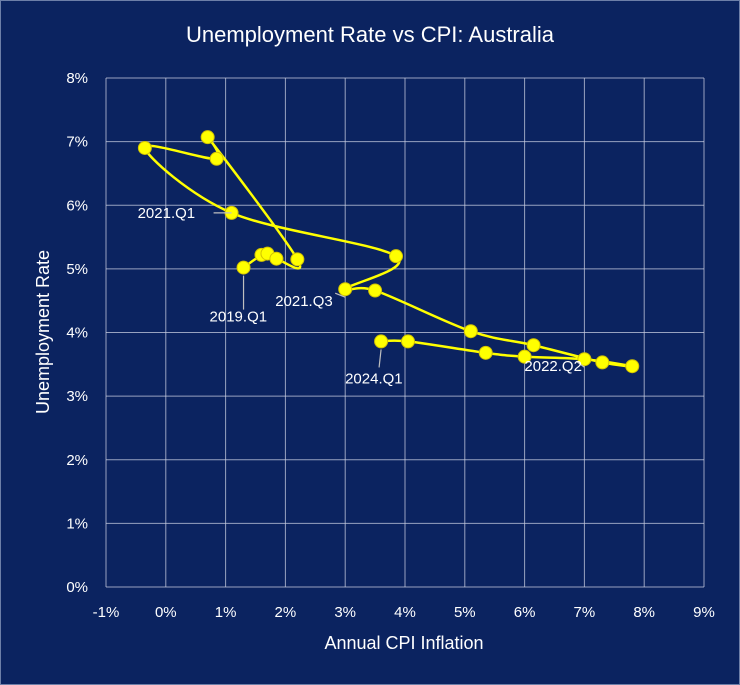  Describe the element at coordinates (77, 205) in the screenshot. I see `y-tick-label: 6%` at that location.